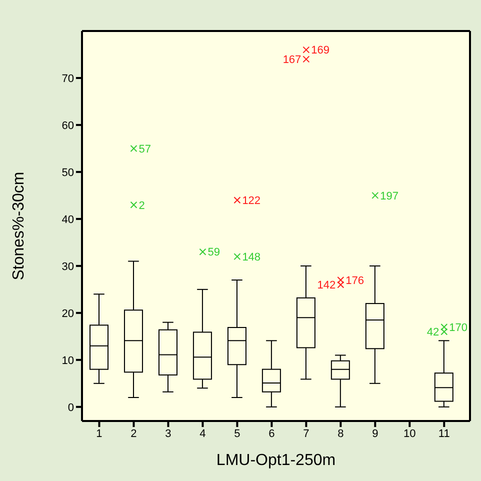 The height and width of the screenshot is (481, 481). I want to click on x-tick-label: 11, so click(444, 434).